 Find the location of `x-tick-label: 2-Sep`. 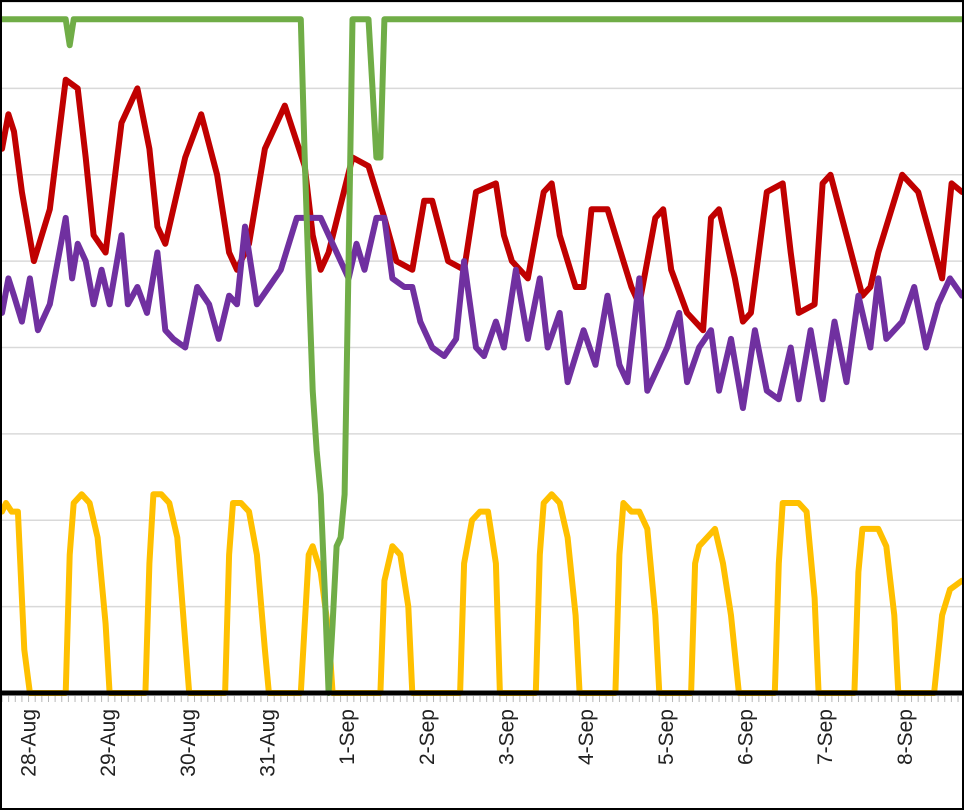

x-tick-label: 2-Sep is located at coordinates (427, 737).